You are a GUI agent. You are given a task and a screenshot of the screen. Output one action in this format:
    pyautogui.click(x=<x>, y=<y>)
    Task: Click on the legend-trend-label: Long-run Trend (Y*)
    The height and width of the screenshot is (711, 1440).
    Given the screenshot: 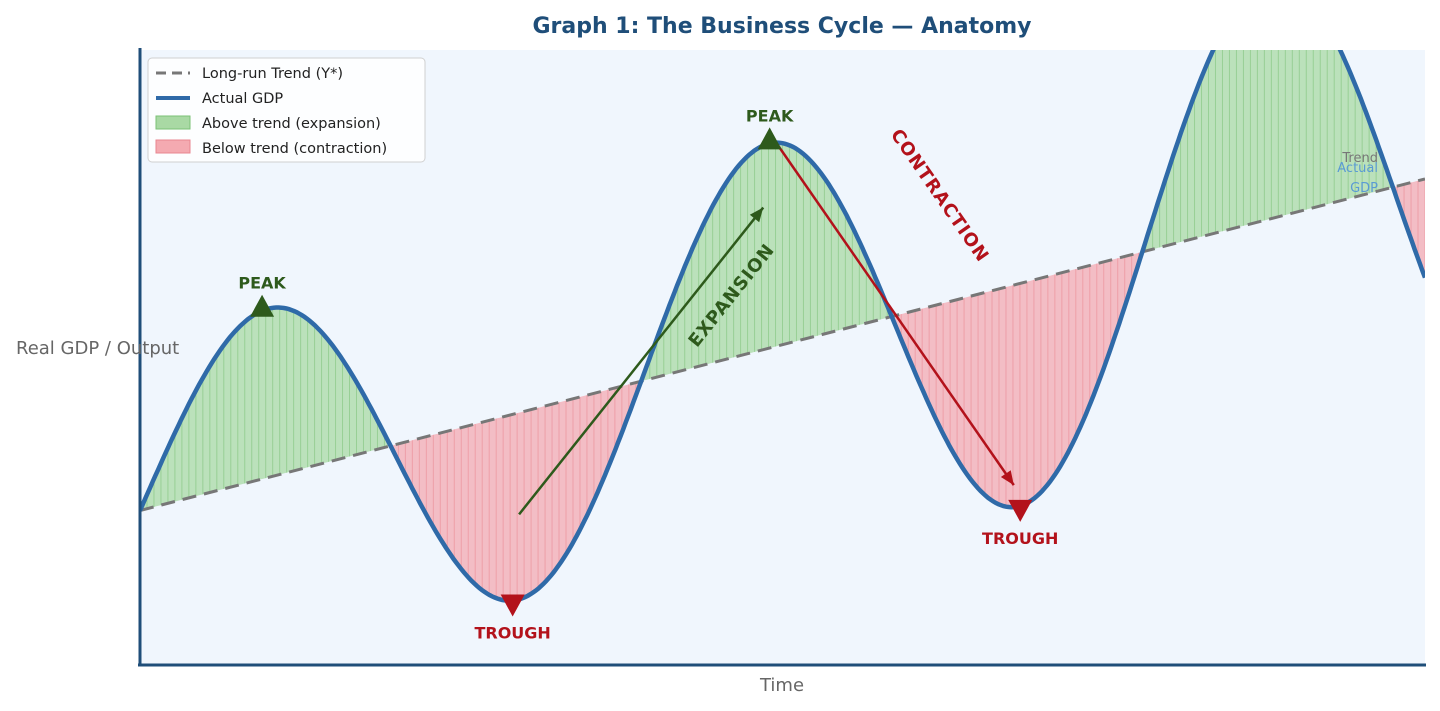 What is the action you would take?
    pyautogui.click(x=272, y=74)
    